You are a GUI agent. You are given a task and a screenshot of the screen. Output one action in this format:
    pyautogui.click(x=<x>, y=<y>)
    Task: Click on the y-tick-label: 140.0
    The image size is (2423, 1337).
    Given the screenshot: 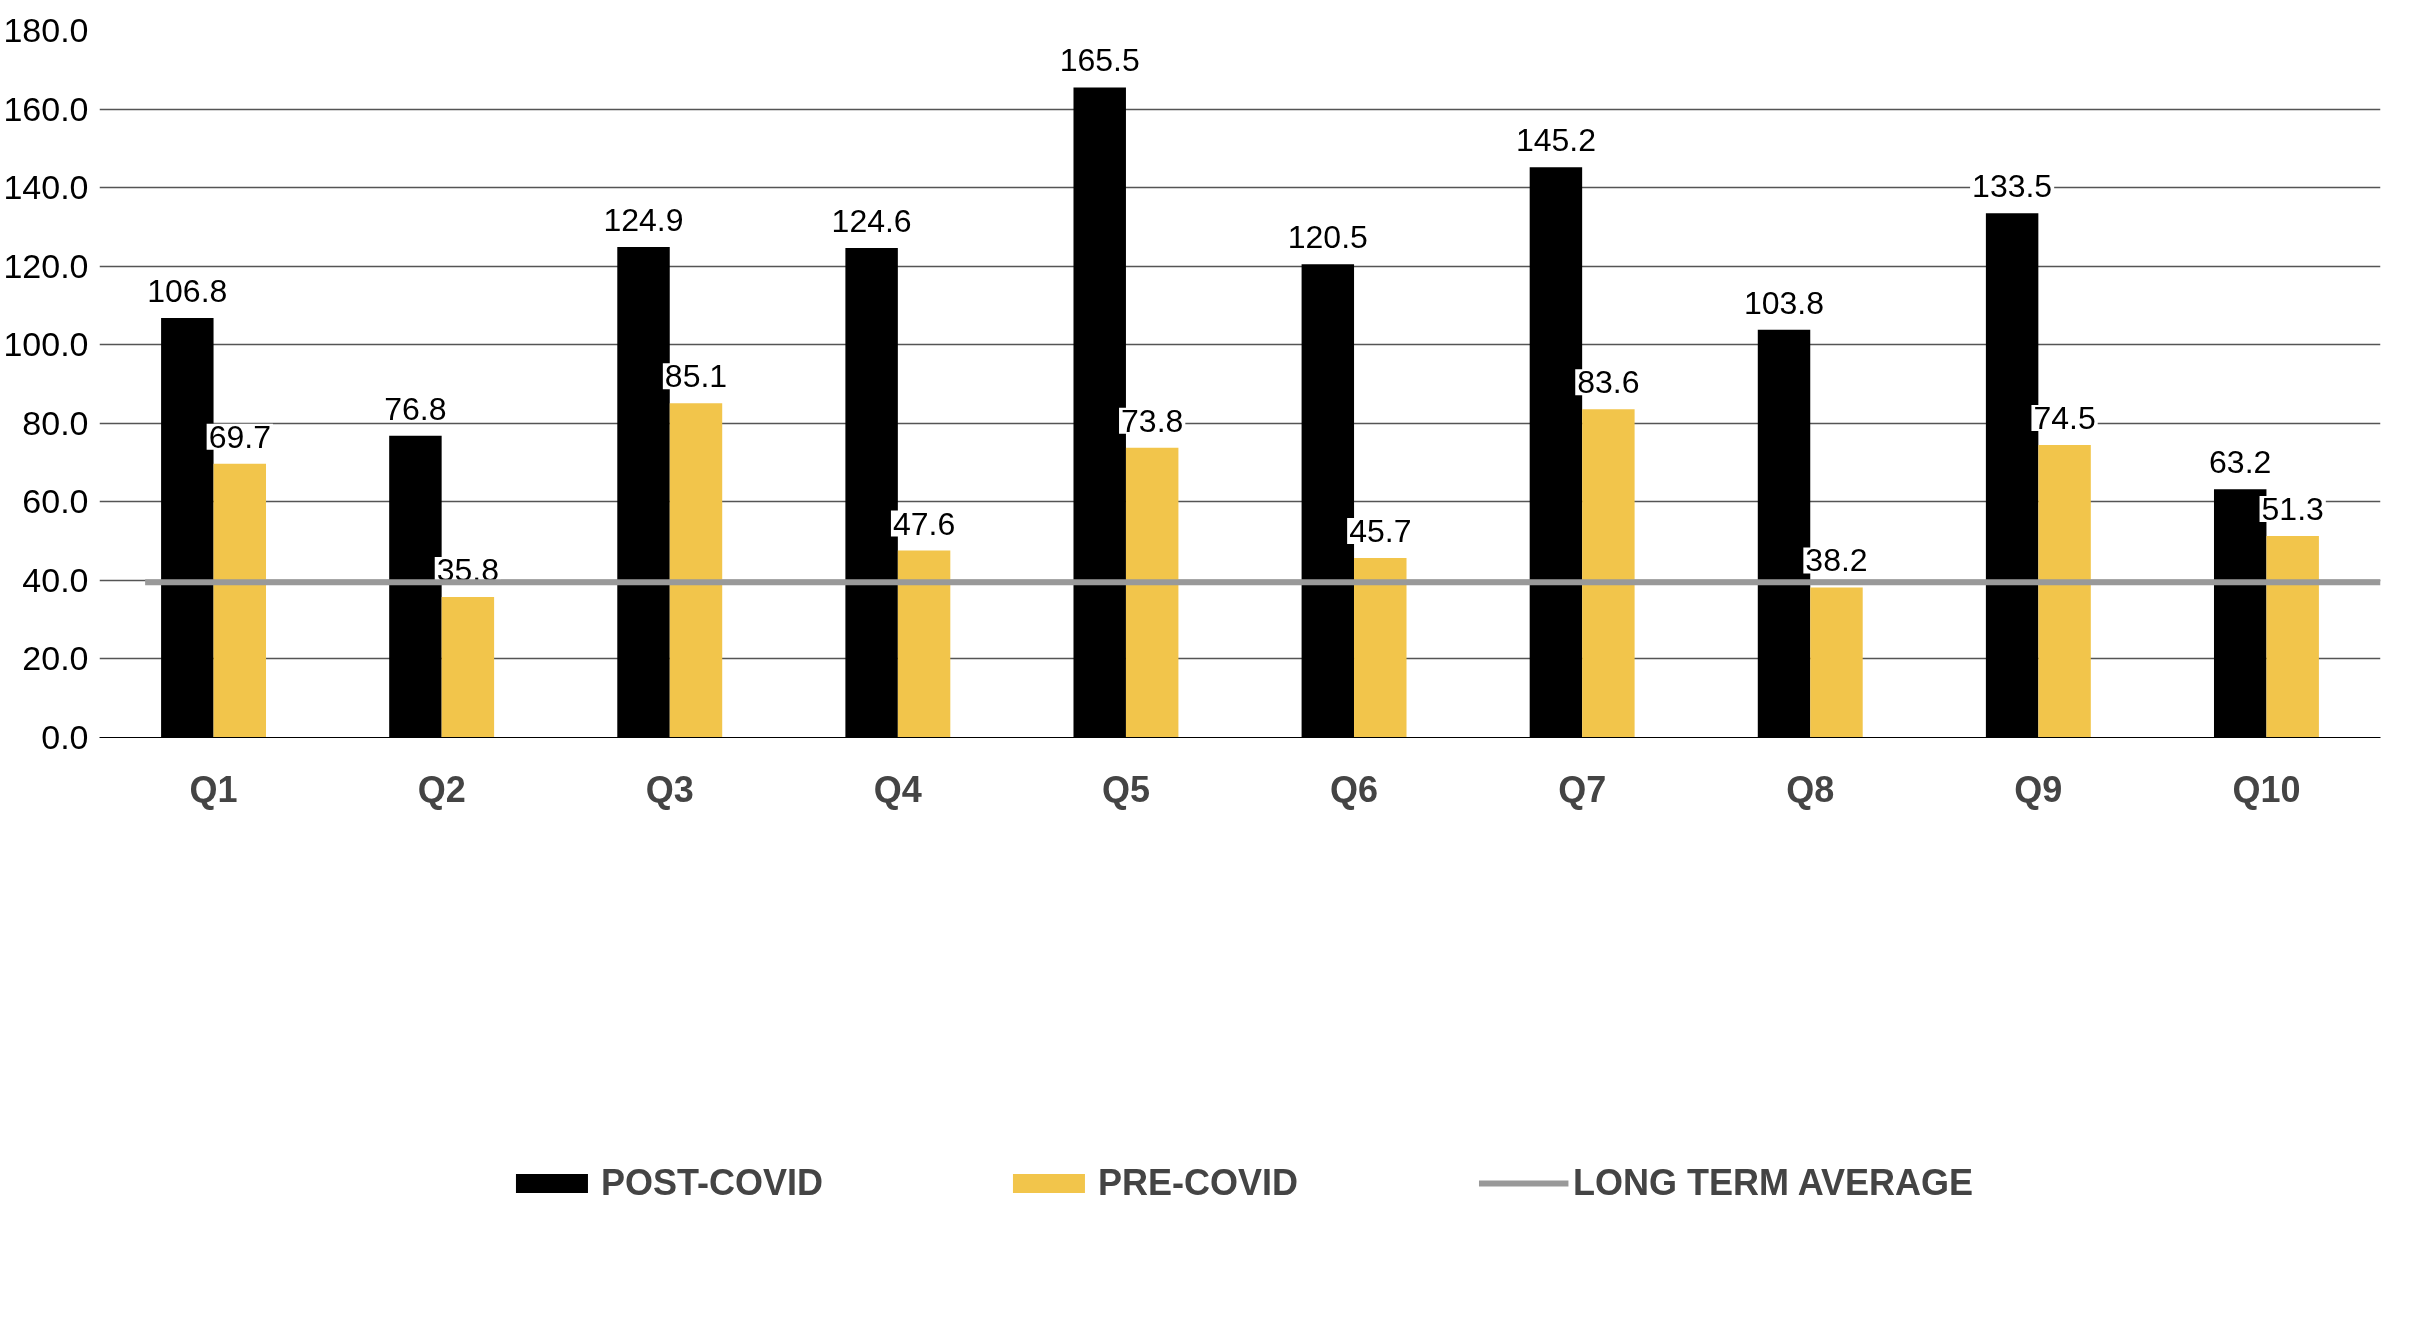 What is the action you would take?
    pyautogui.click(x=46, y=187)
    